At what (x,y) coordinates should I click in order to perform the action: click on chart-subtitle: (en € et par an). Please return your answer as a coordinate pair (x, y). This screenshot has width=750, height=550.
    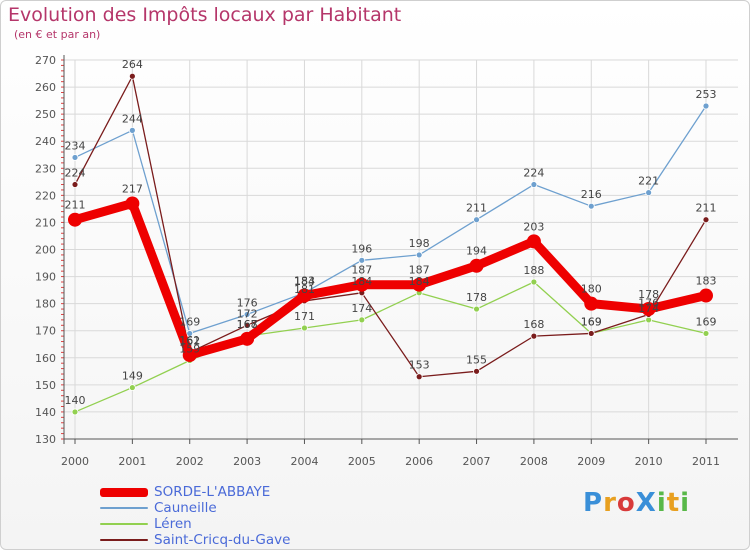
    Looking at the image, I should click on (57, 34).